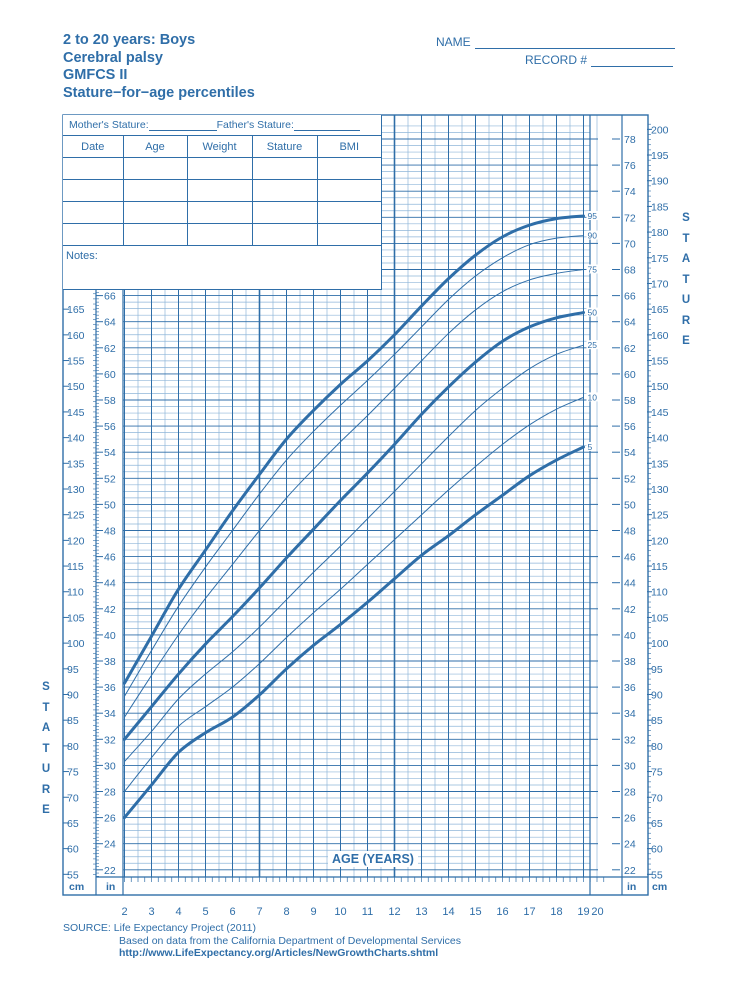 The width and height of the screenshot is (735, 983). Describe the element at coordinates (110, 887) in the screenshot. I see `svg-text: in` at that location.